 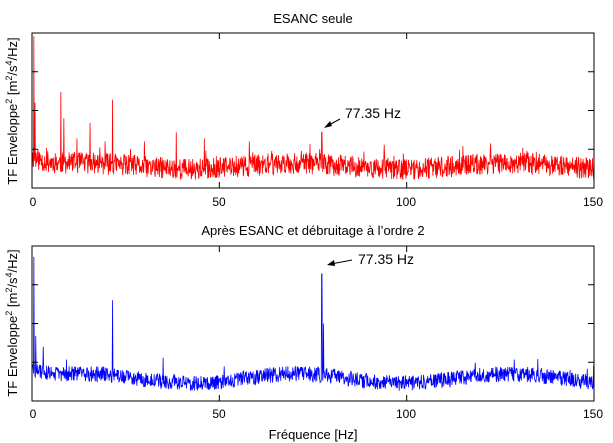 What do you see at coordinates (593, 202) in the screenshot?
I see `top-xtick-label-150: 150` at bounding box center [593, 202].